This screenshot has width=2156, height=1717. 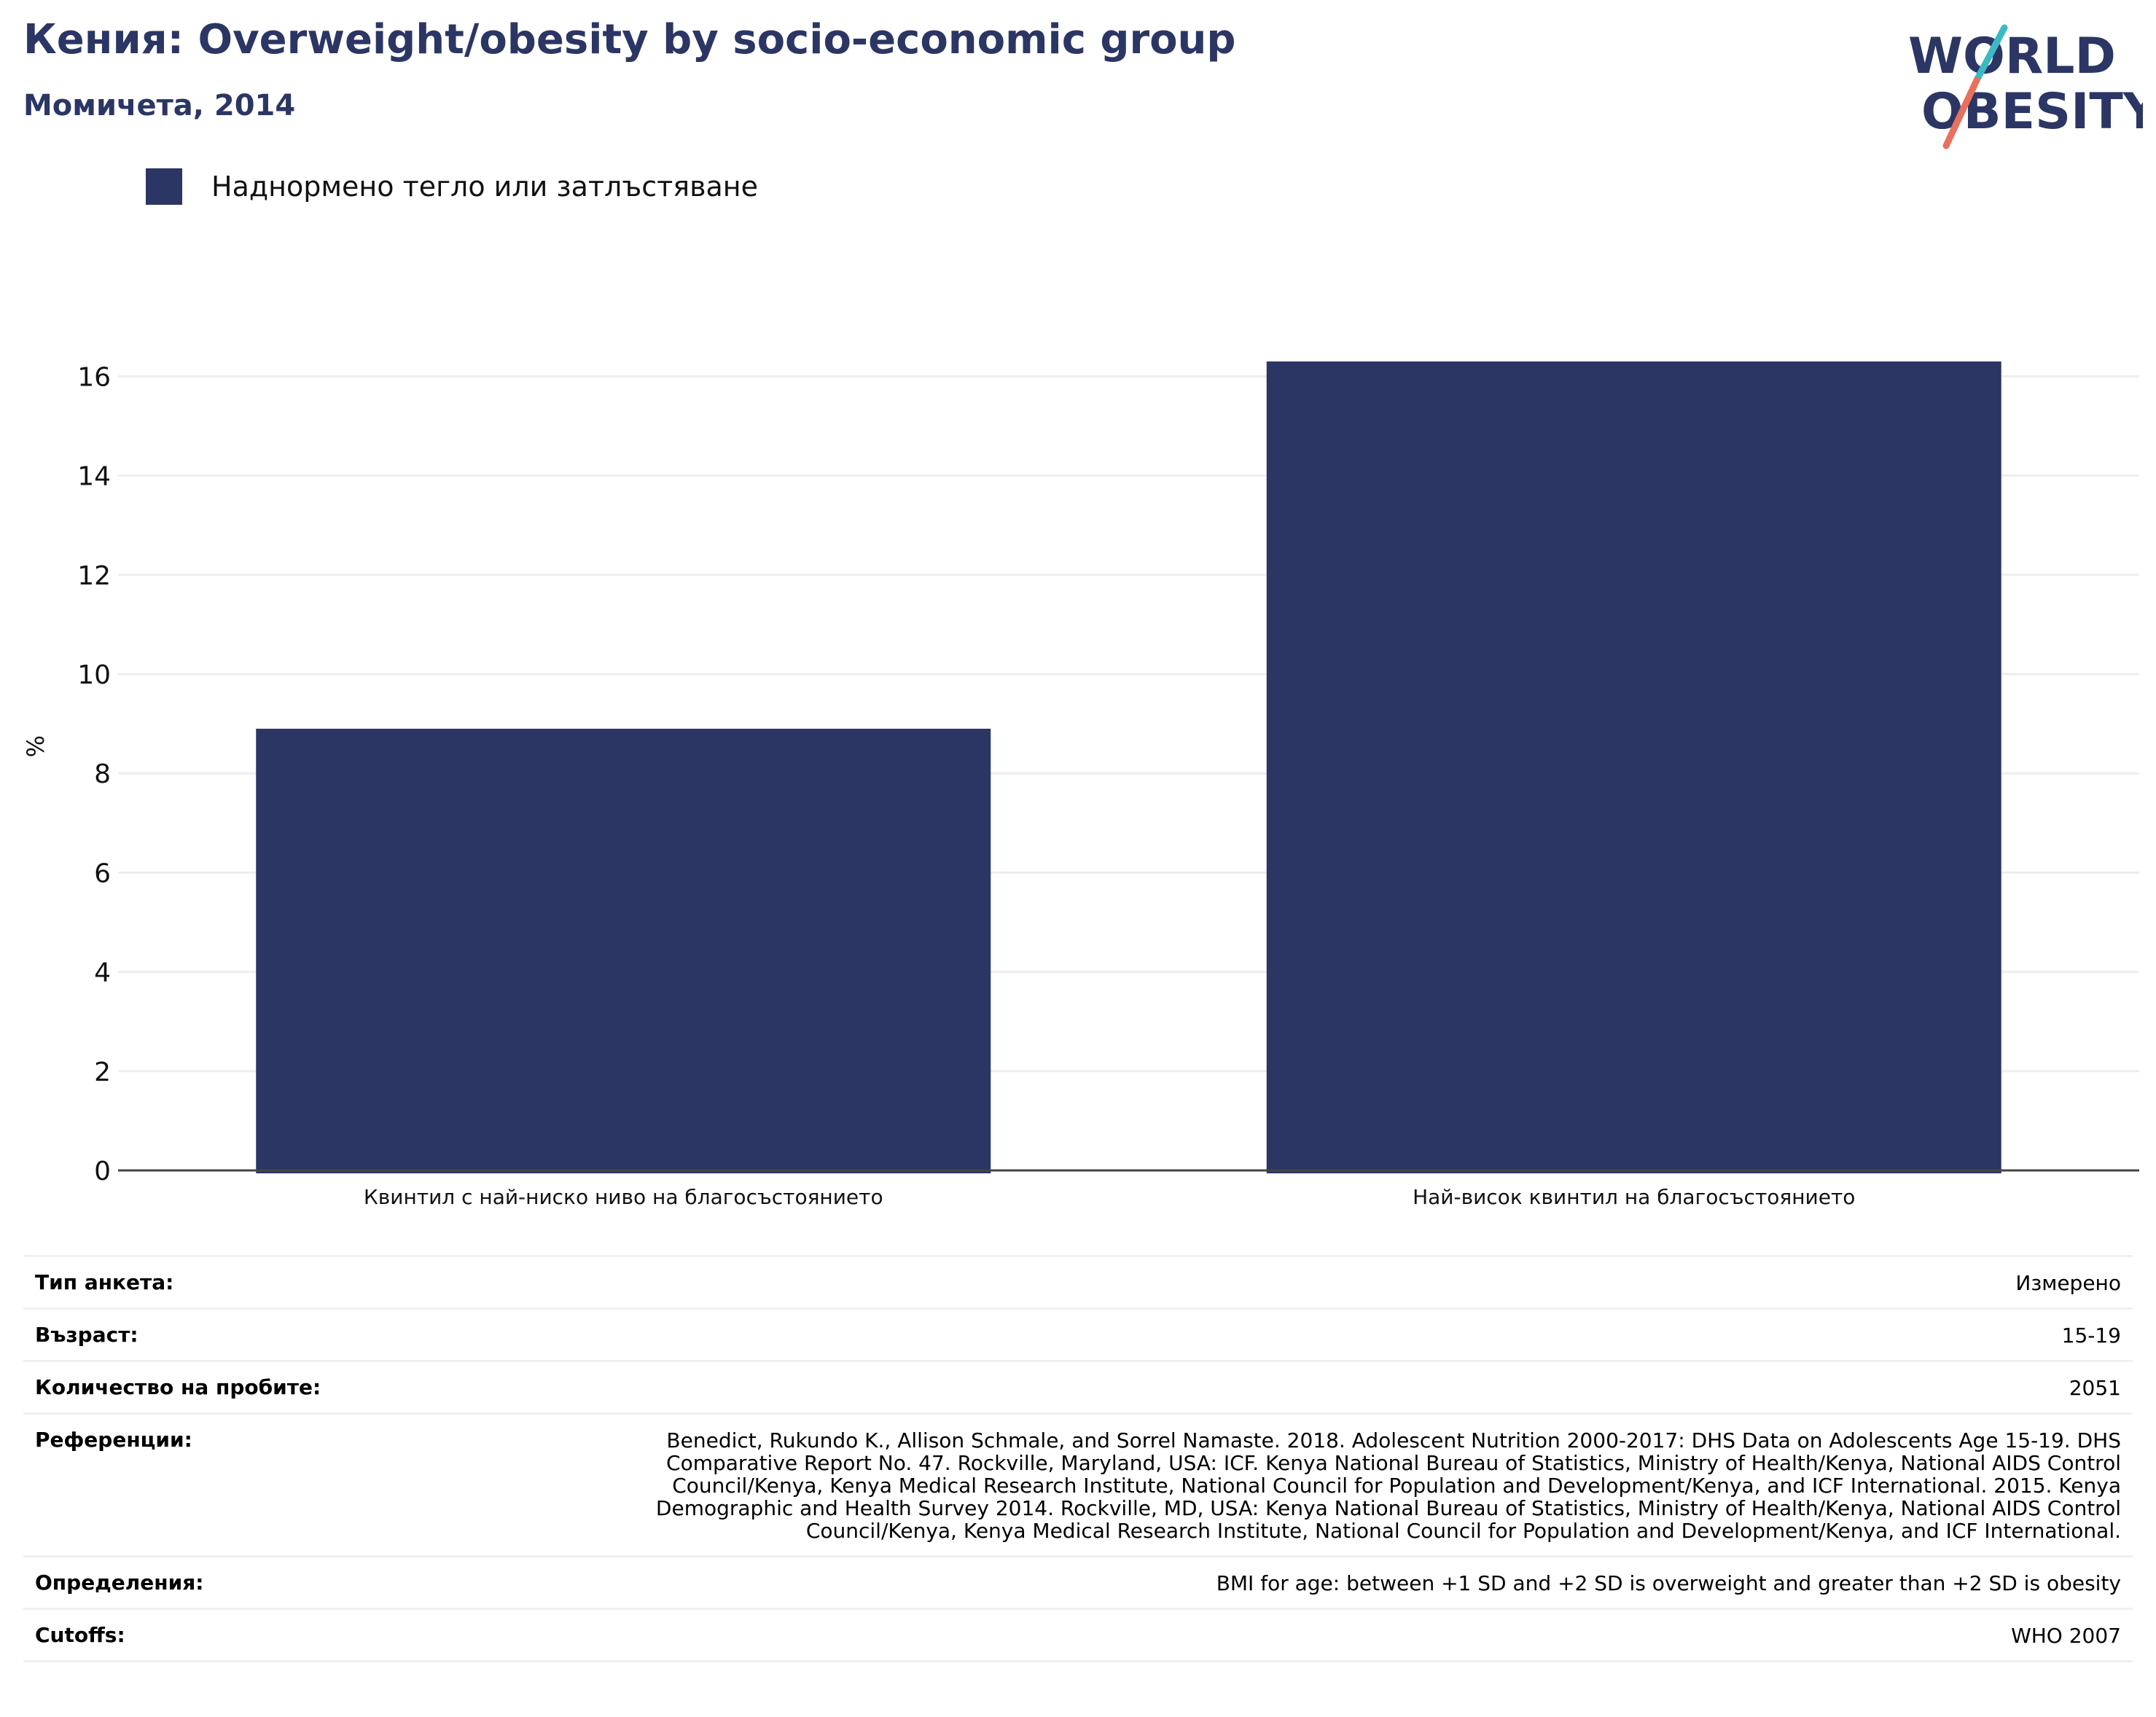 I want to click on svg-text: OBESITY, so click(x=2032, y=112).